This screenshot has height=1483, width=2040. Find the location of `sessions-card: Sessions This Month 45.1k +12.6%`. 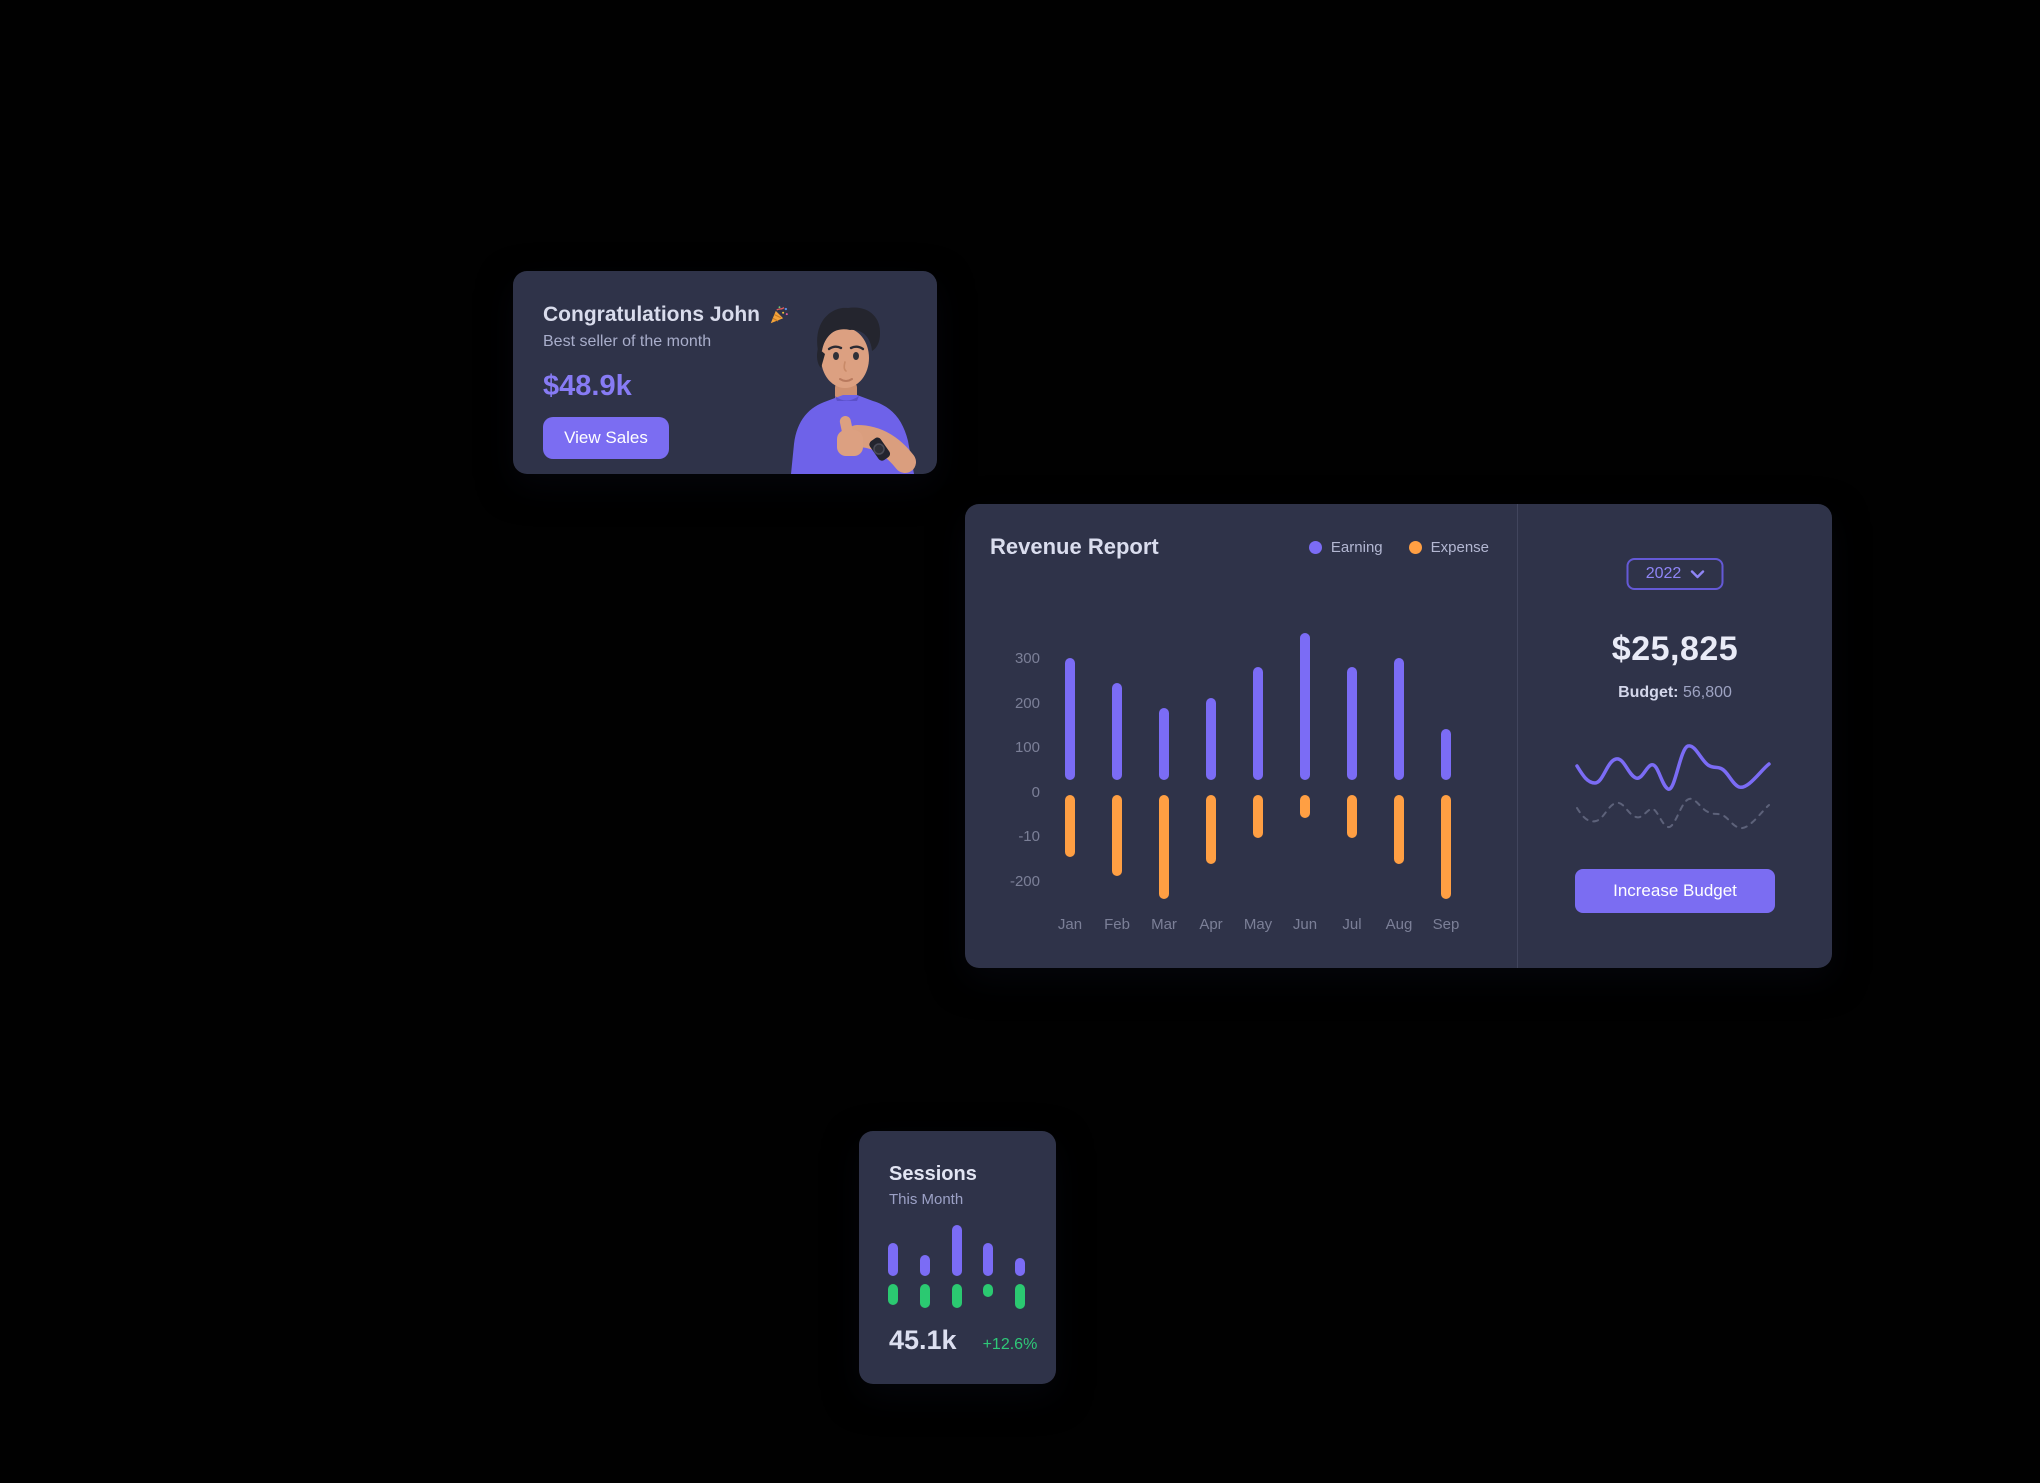

sessions-card: Sessions This Month 45.1k +12.6% is located at coordinates (957, 1257).